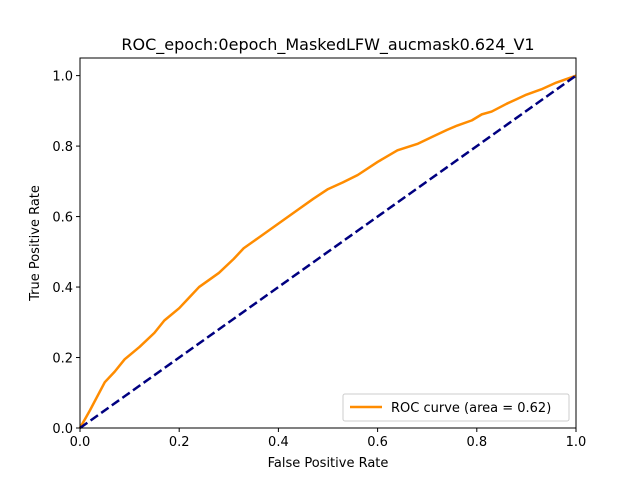 The width and height of the screenshot is (640, 484). Describe the element at coordinates (471, 408) in the screenshot. I see `legend-label-roc: ROC curve (area = 0.62)` at that location.